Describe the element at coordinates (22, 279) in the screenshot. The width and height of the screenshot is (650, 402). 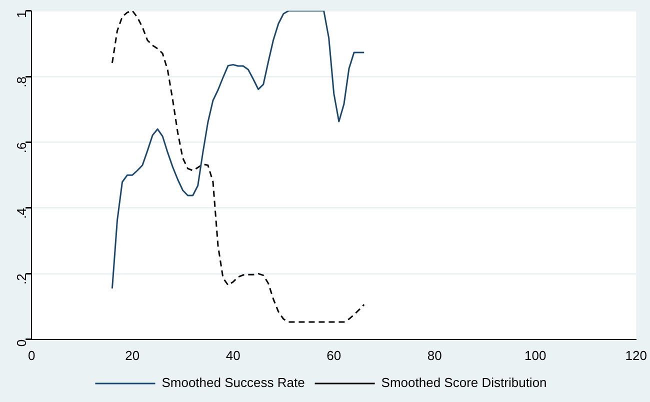
I see `y-tick-label: .2` at that location.